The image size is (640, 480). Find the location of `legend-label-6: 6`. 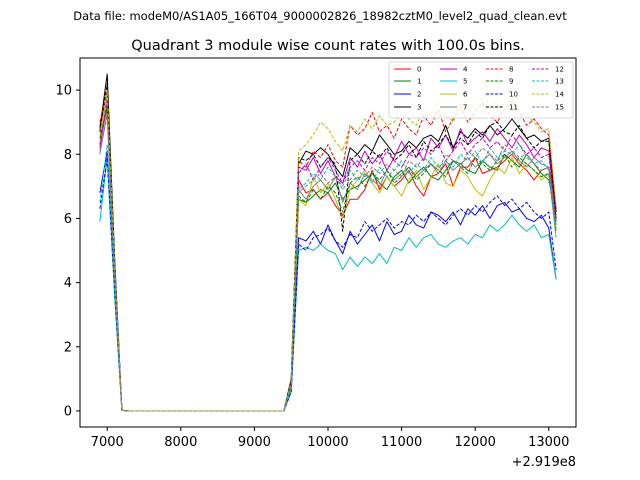

legend-label-6: 6 is located at coordinates (465, 95).